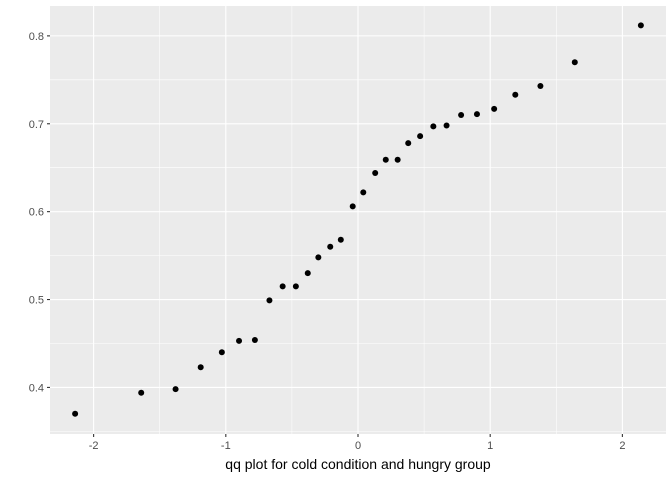 The height and width of the screenshot is (480, 672). I want to click on y-tick-label: 0.7, so click(36, 125).